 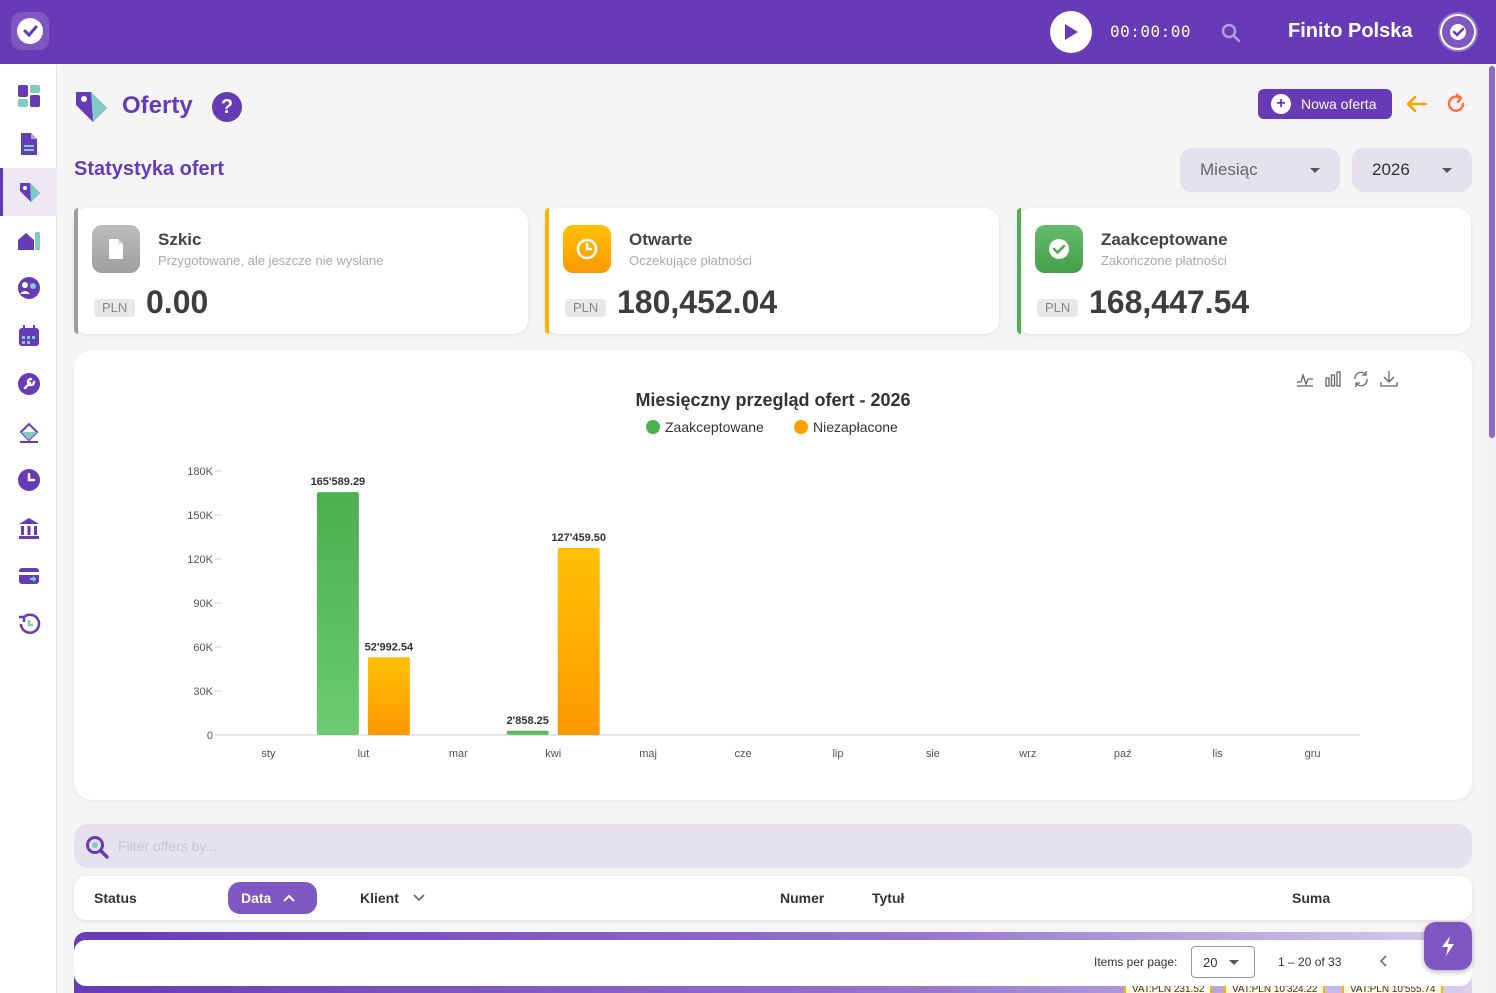 What do you see at coordinates (1447, 170) in the screenshot?
I see `chevron-down-icon` at bounding box center [1447, 170].